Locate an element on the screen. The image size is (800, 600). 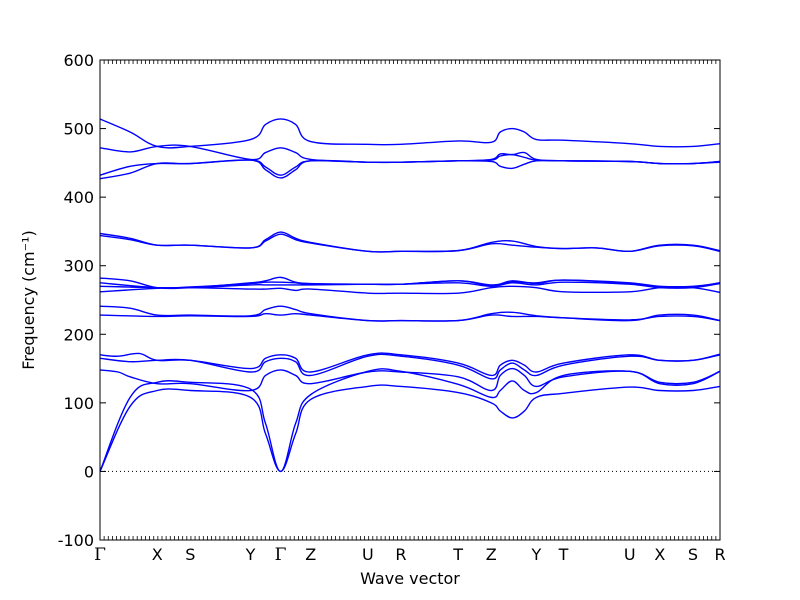
y-axis-label: Frequency (cm⁻¹) is located at coordinates (28, 299).